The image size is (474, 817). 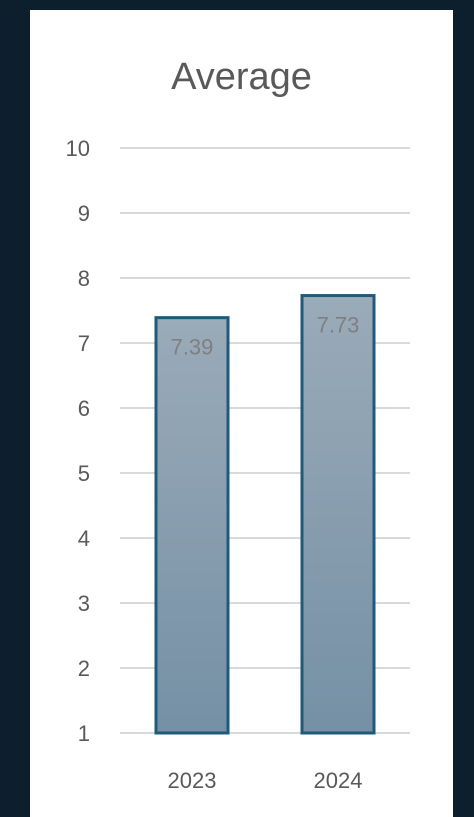 I want to click on y-tick-label: 6, so click(x=84, y=408).